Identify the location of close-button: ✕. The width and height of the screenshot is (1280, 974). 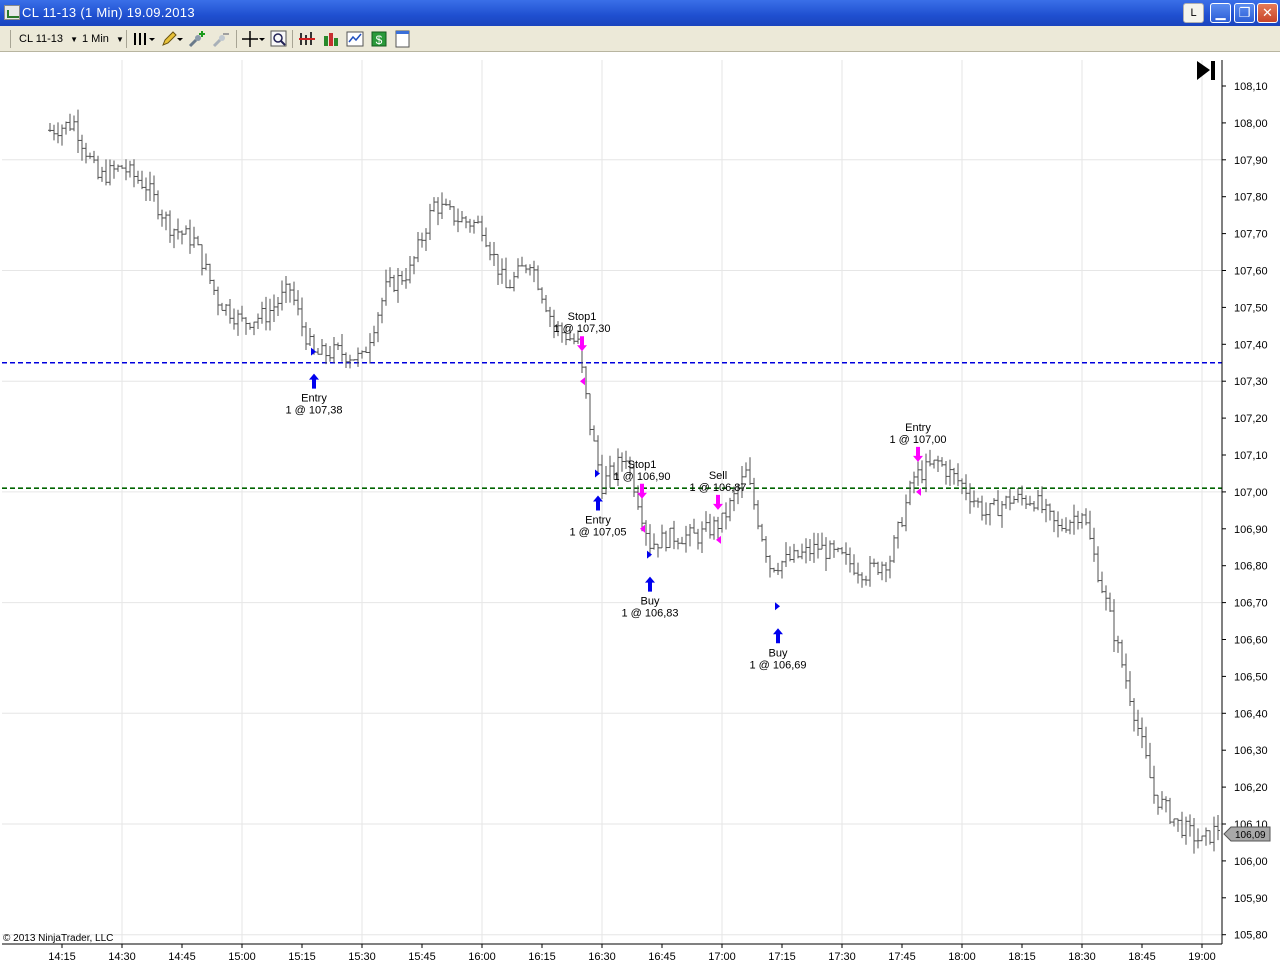
(1267, 13).